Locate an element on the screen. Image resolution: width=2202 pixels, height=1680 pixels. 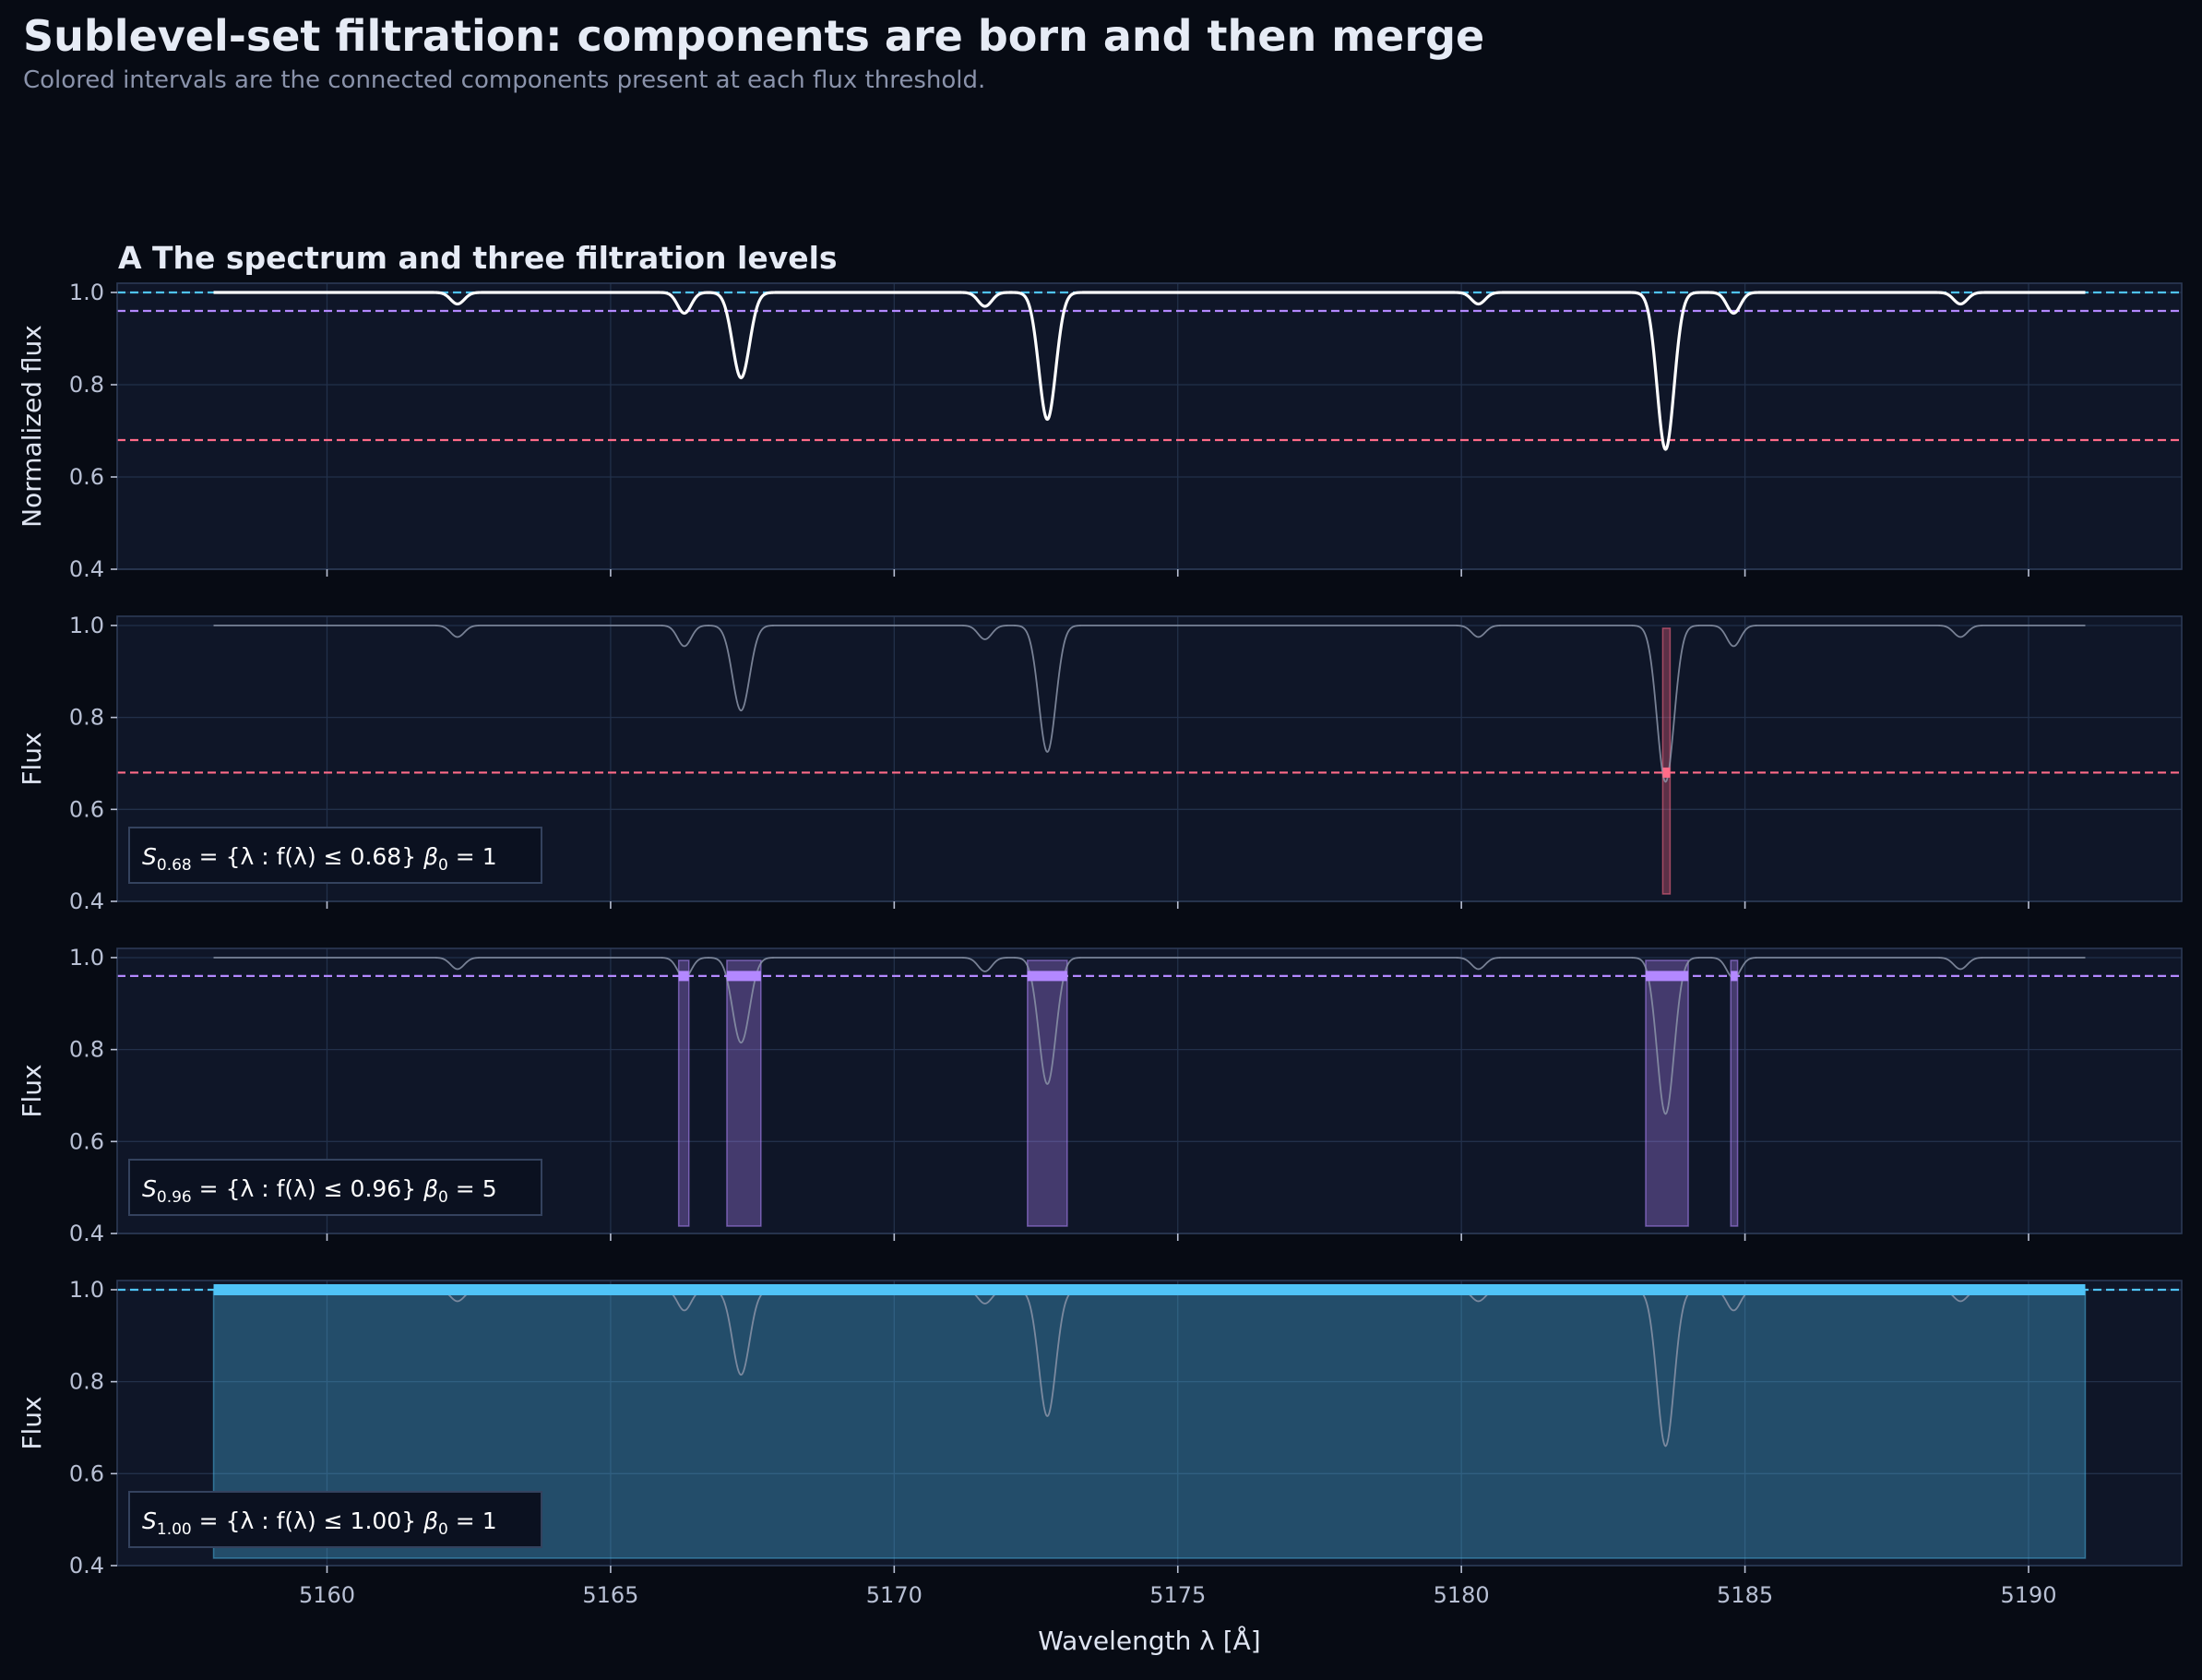
set-annotation: S1.00 = {λ : f(λ) ≤ 1.00} β0 = 1 is located at coordinates (335, 1519).